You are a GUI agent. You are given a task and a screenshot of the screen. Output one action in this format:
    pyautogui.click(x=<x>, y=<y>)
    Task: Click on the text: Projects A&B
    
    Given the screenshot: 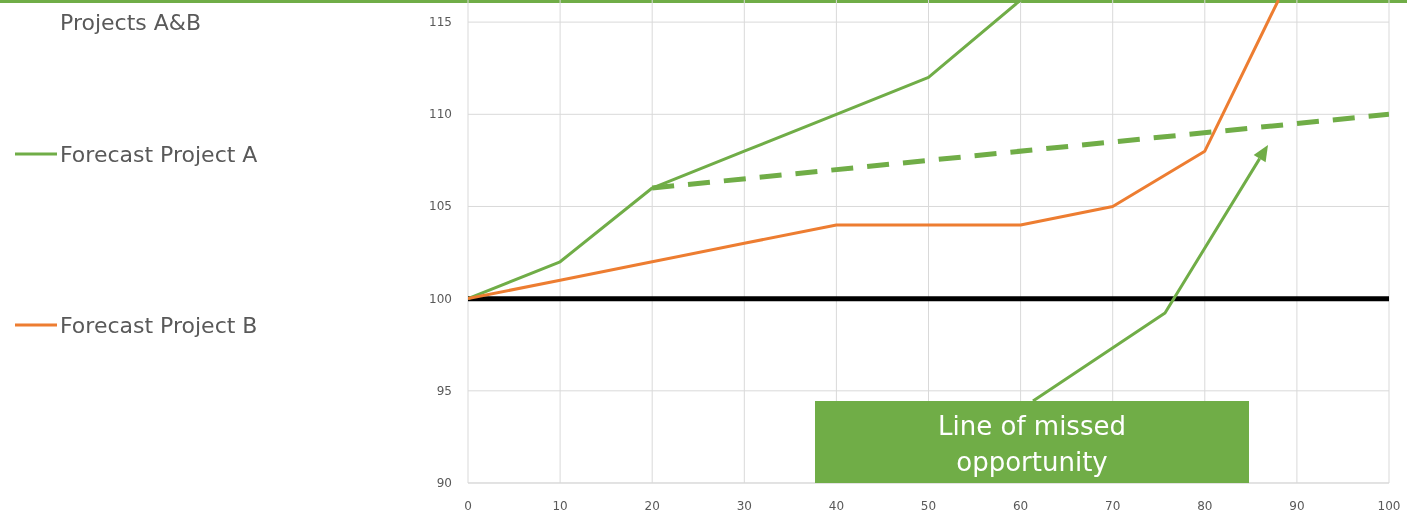 What is the action you would take?
    pyautogui.click(x=131, y=22)
    